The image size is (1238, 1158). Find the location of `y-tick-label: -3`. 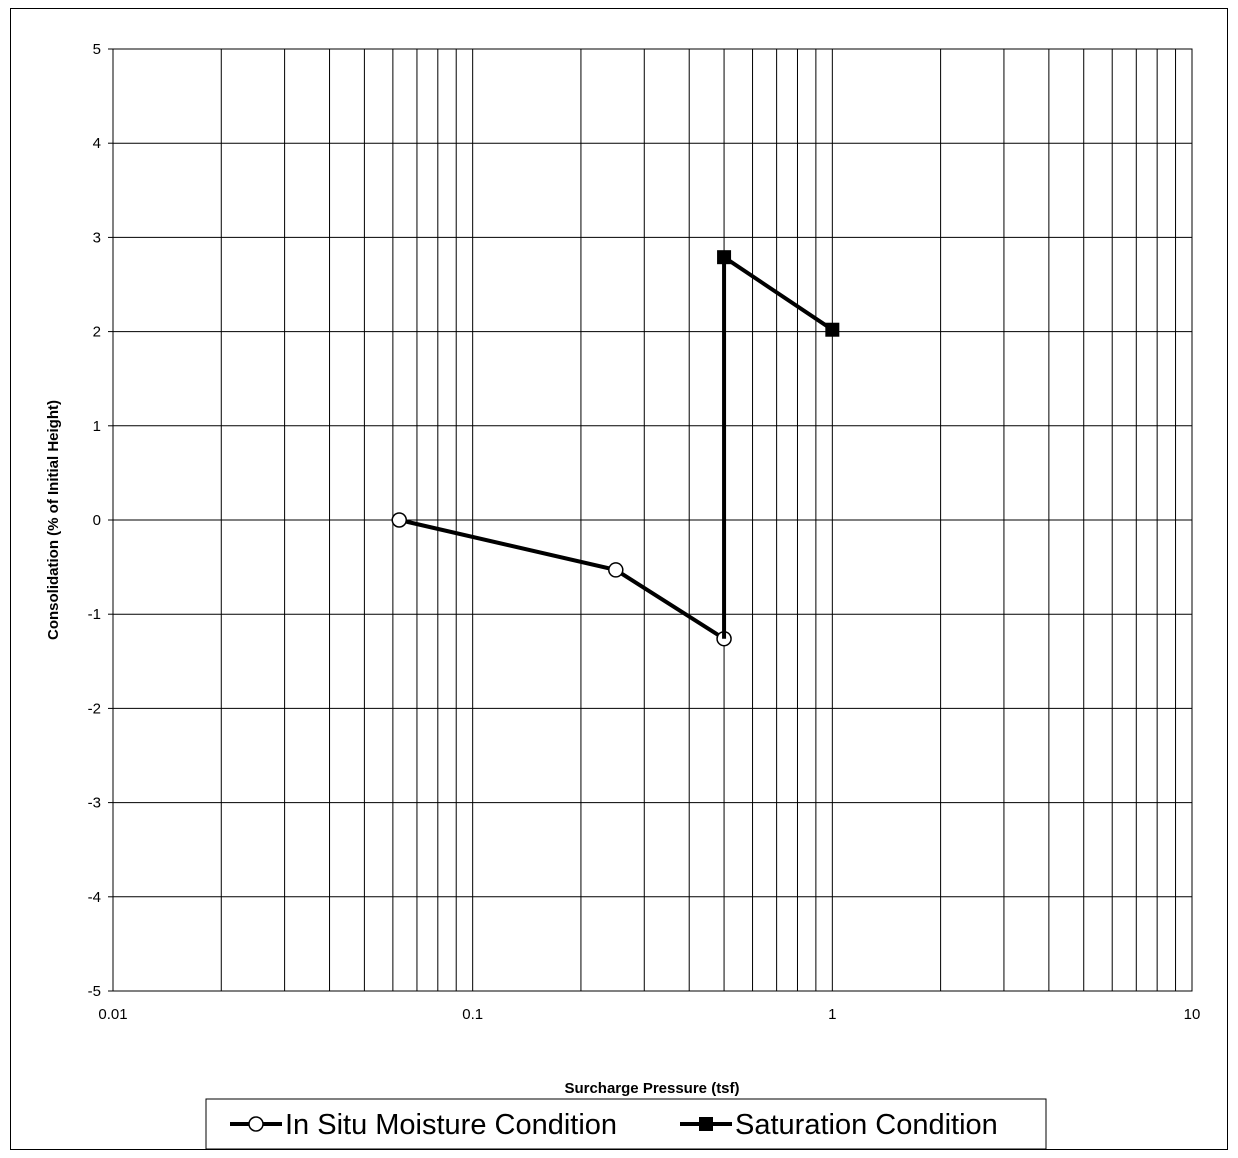

y-tick-label: -3 is located at coordinates (94, 803).